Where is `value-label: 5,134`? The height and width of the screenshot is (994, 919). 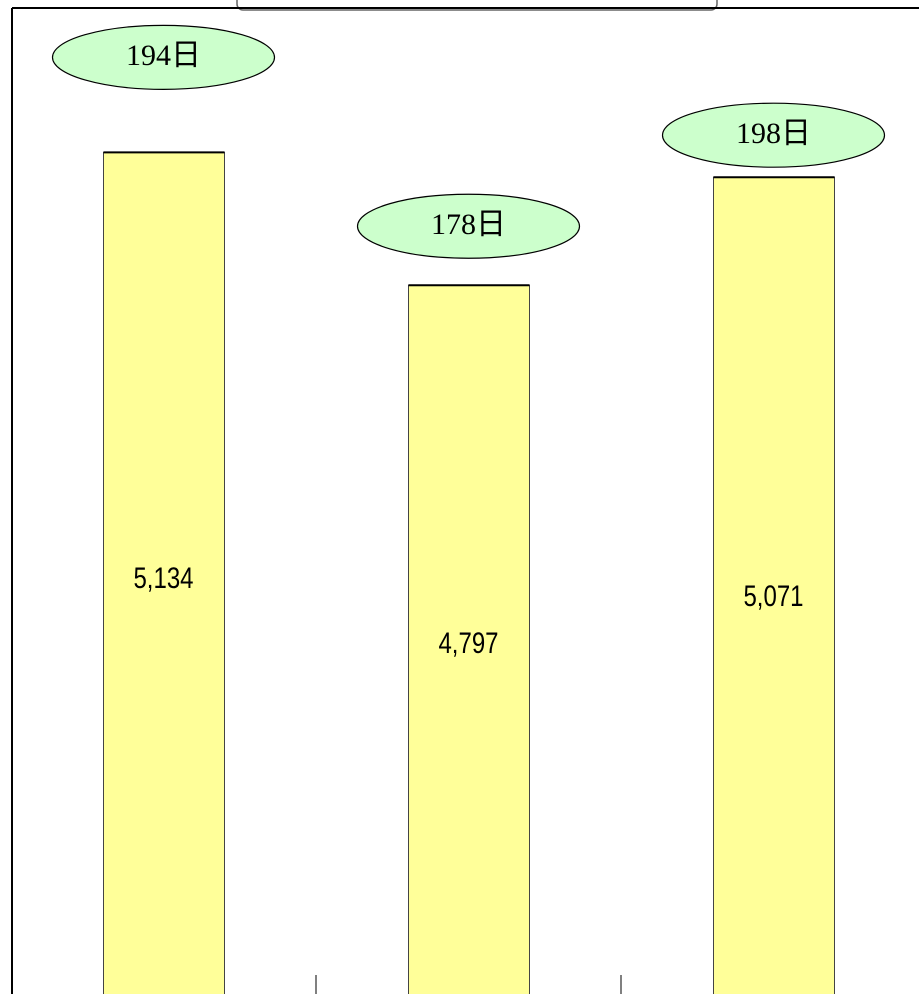 value-label: 5,134 is located at coordinates (163, 577).